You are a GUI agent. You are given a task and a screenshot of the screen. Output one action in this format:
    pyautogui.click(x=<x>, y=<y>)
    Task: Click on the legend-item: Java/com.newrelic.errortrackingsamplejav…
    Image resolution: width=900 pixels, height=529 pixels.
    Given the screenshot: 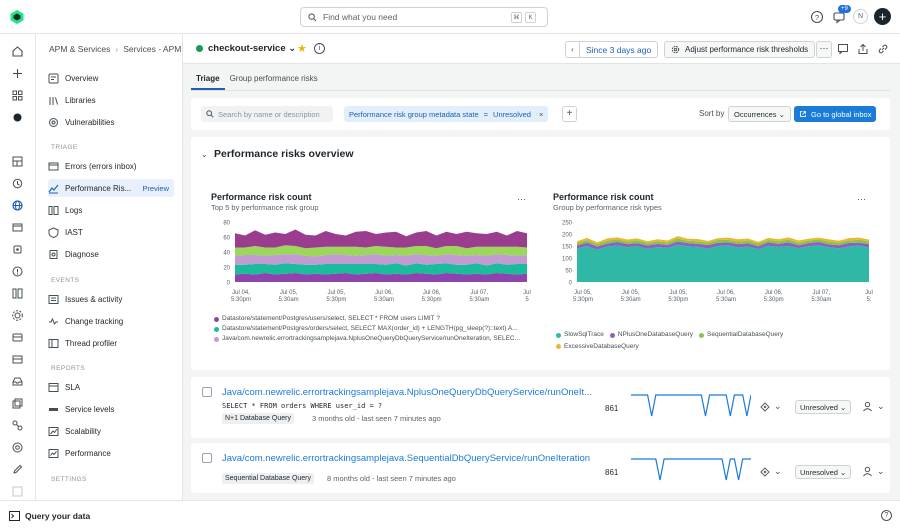 What is the action you would take?
    pyautogui.click(x=371, y=339)
    